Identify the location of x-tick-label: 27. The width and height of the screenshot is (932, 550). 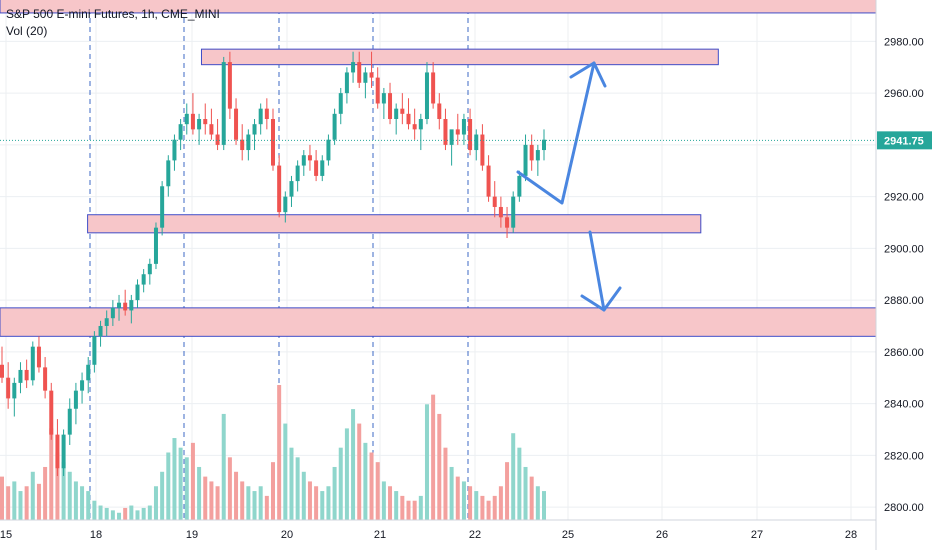
(757, 535).